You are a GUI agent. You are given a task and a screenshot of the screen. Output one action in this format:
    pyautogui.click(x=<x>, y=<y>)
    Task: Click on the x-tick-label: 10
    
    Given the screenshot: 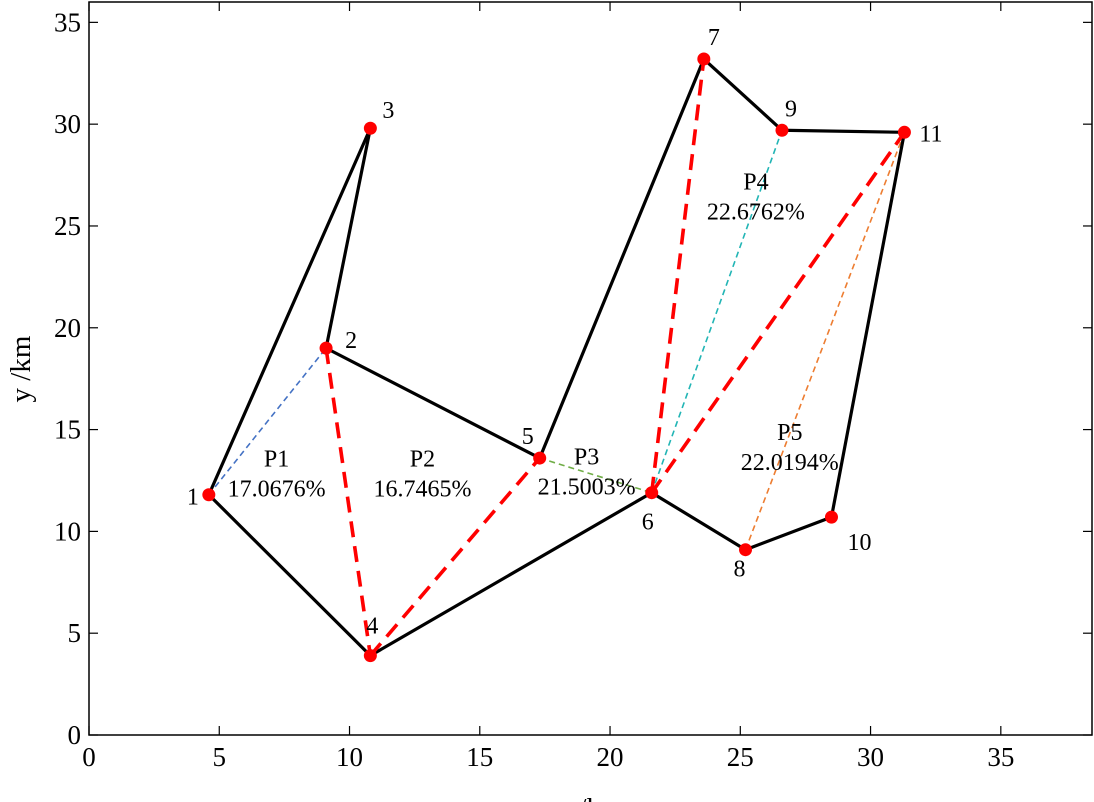 What is the action you would take?
    pyautogui.click(x=349, y=757)
    